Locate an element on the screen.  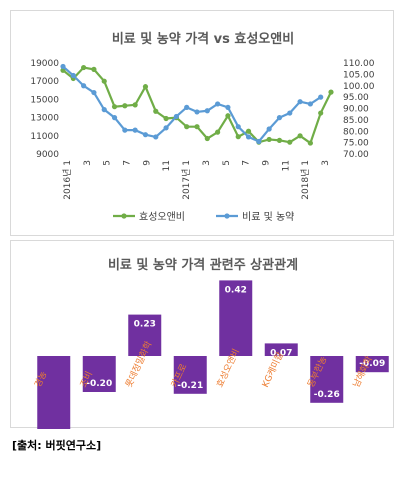
left-axis-tick: 15000 is located at coordinates (44, 100).